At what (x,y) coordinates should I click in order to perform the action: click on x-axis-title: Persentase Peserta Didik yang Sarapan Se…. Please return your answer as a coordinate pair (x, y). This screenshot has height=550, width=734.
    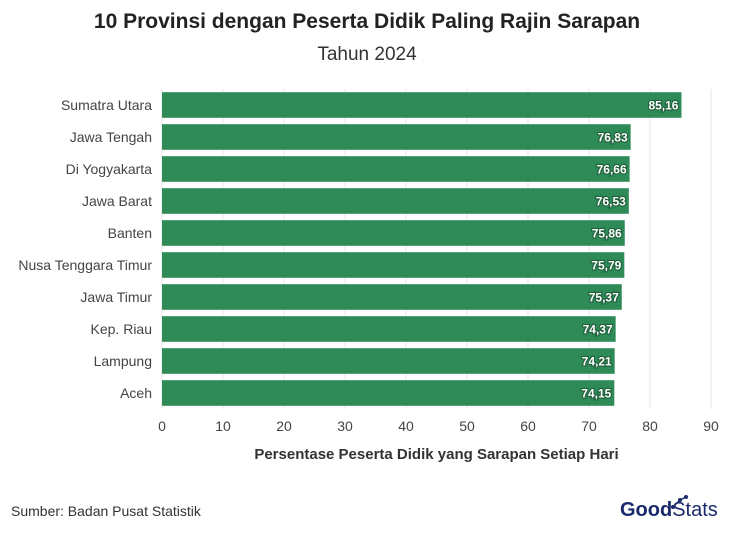
    Looking at the image, I should click on (436, 454).